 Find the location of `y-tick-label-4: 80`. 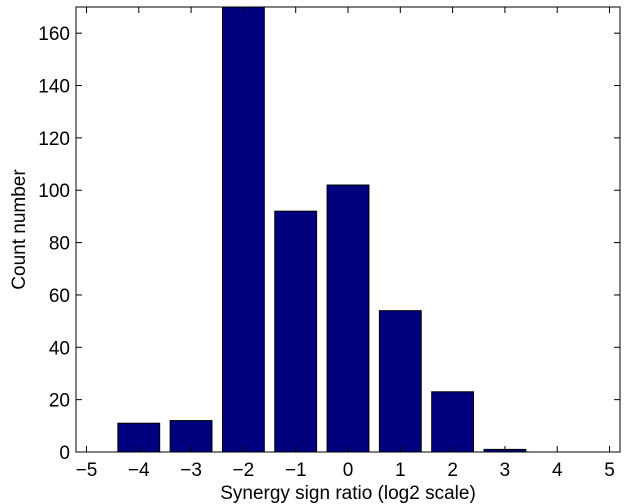

y-tick-label-4: 80 is located at coordinates (59, 244).